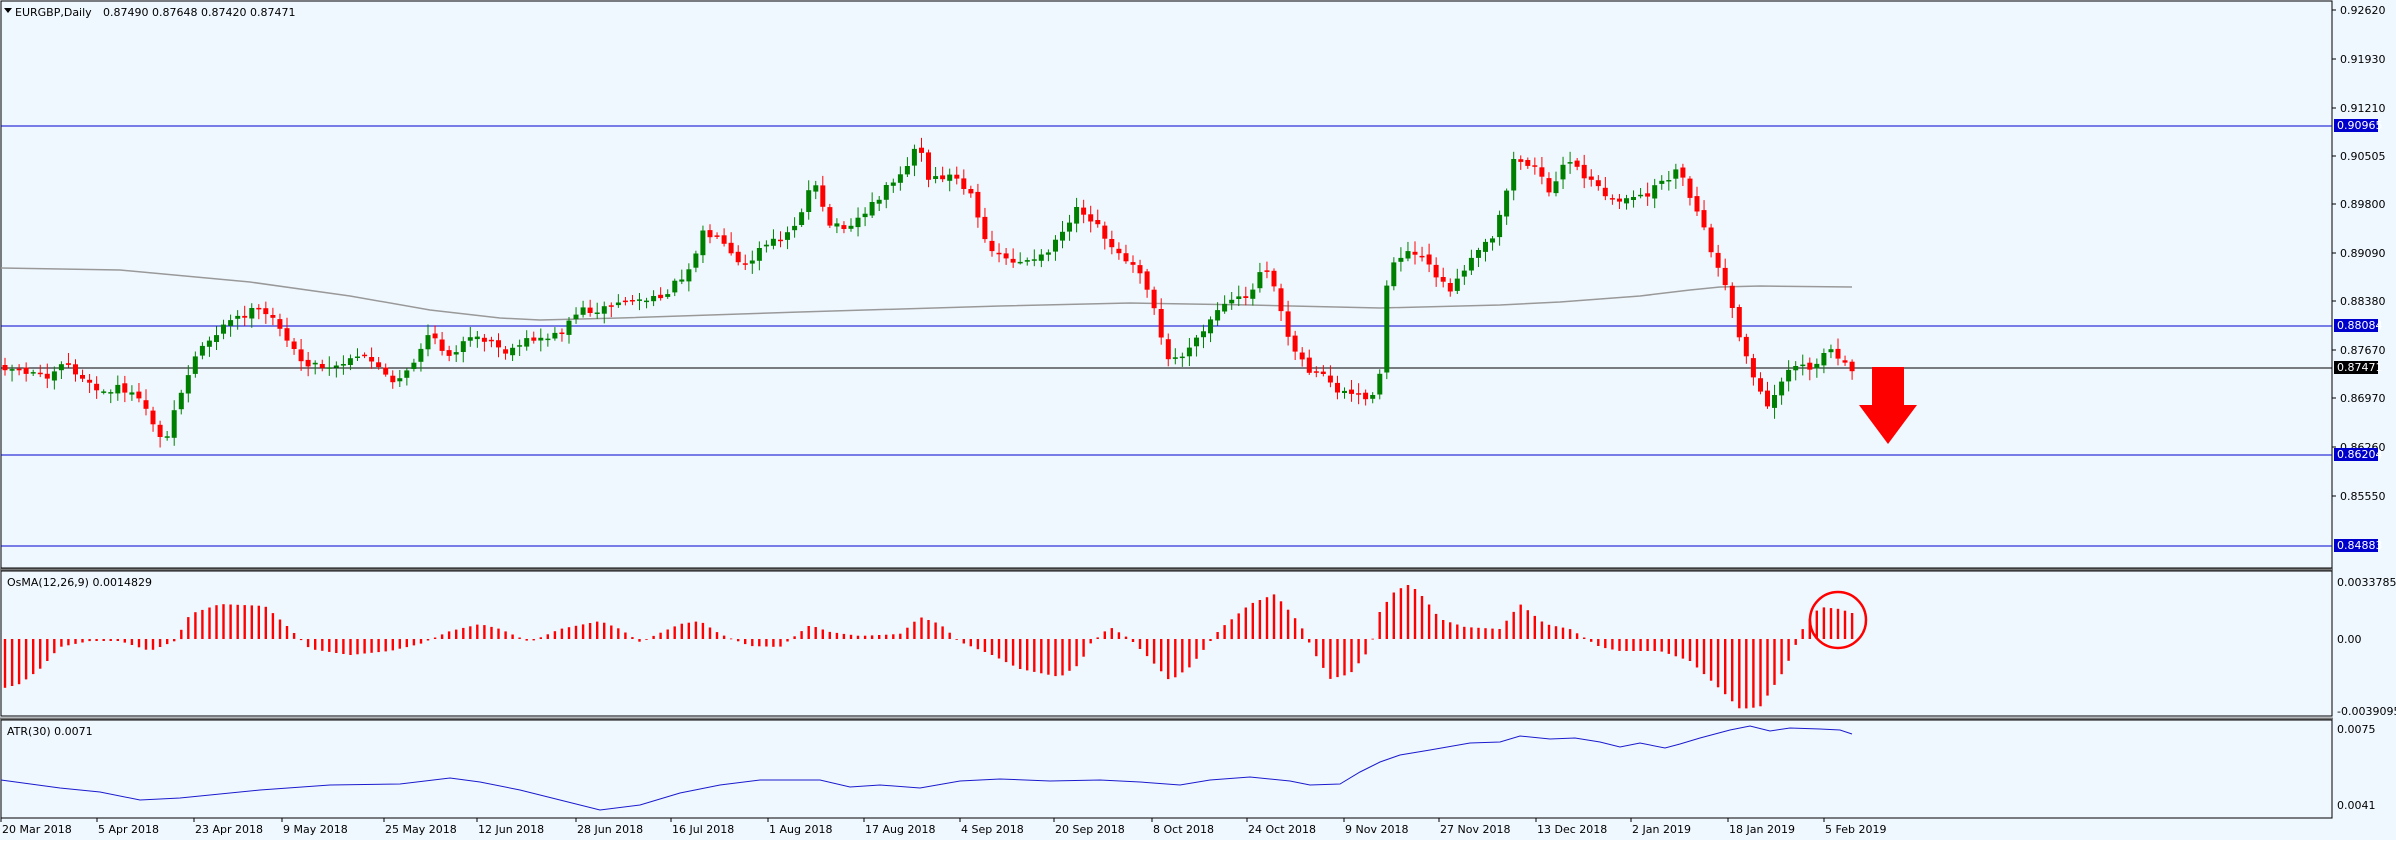 The image size is (2396, 844). I want to click on dropdown-triangle-icon, so click(8, 10).